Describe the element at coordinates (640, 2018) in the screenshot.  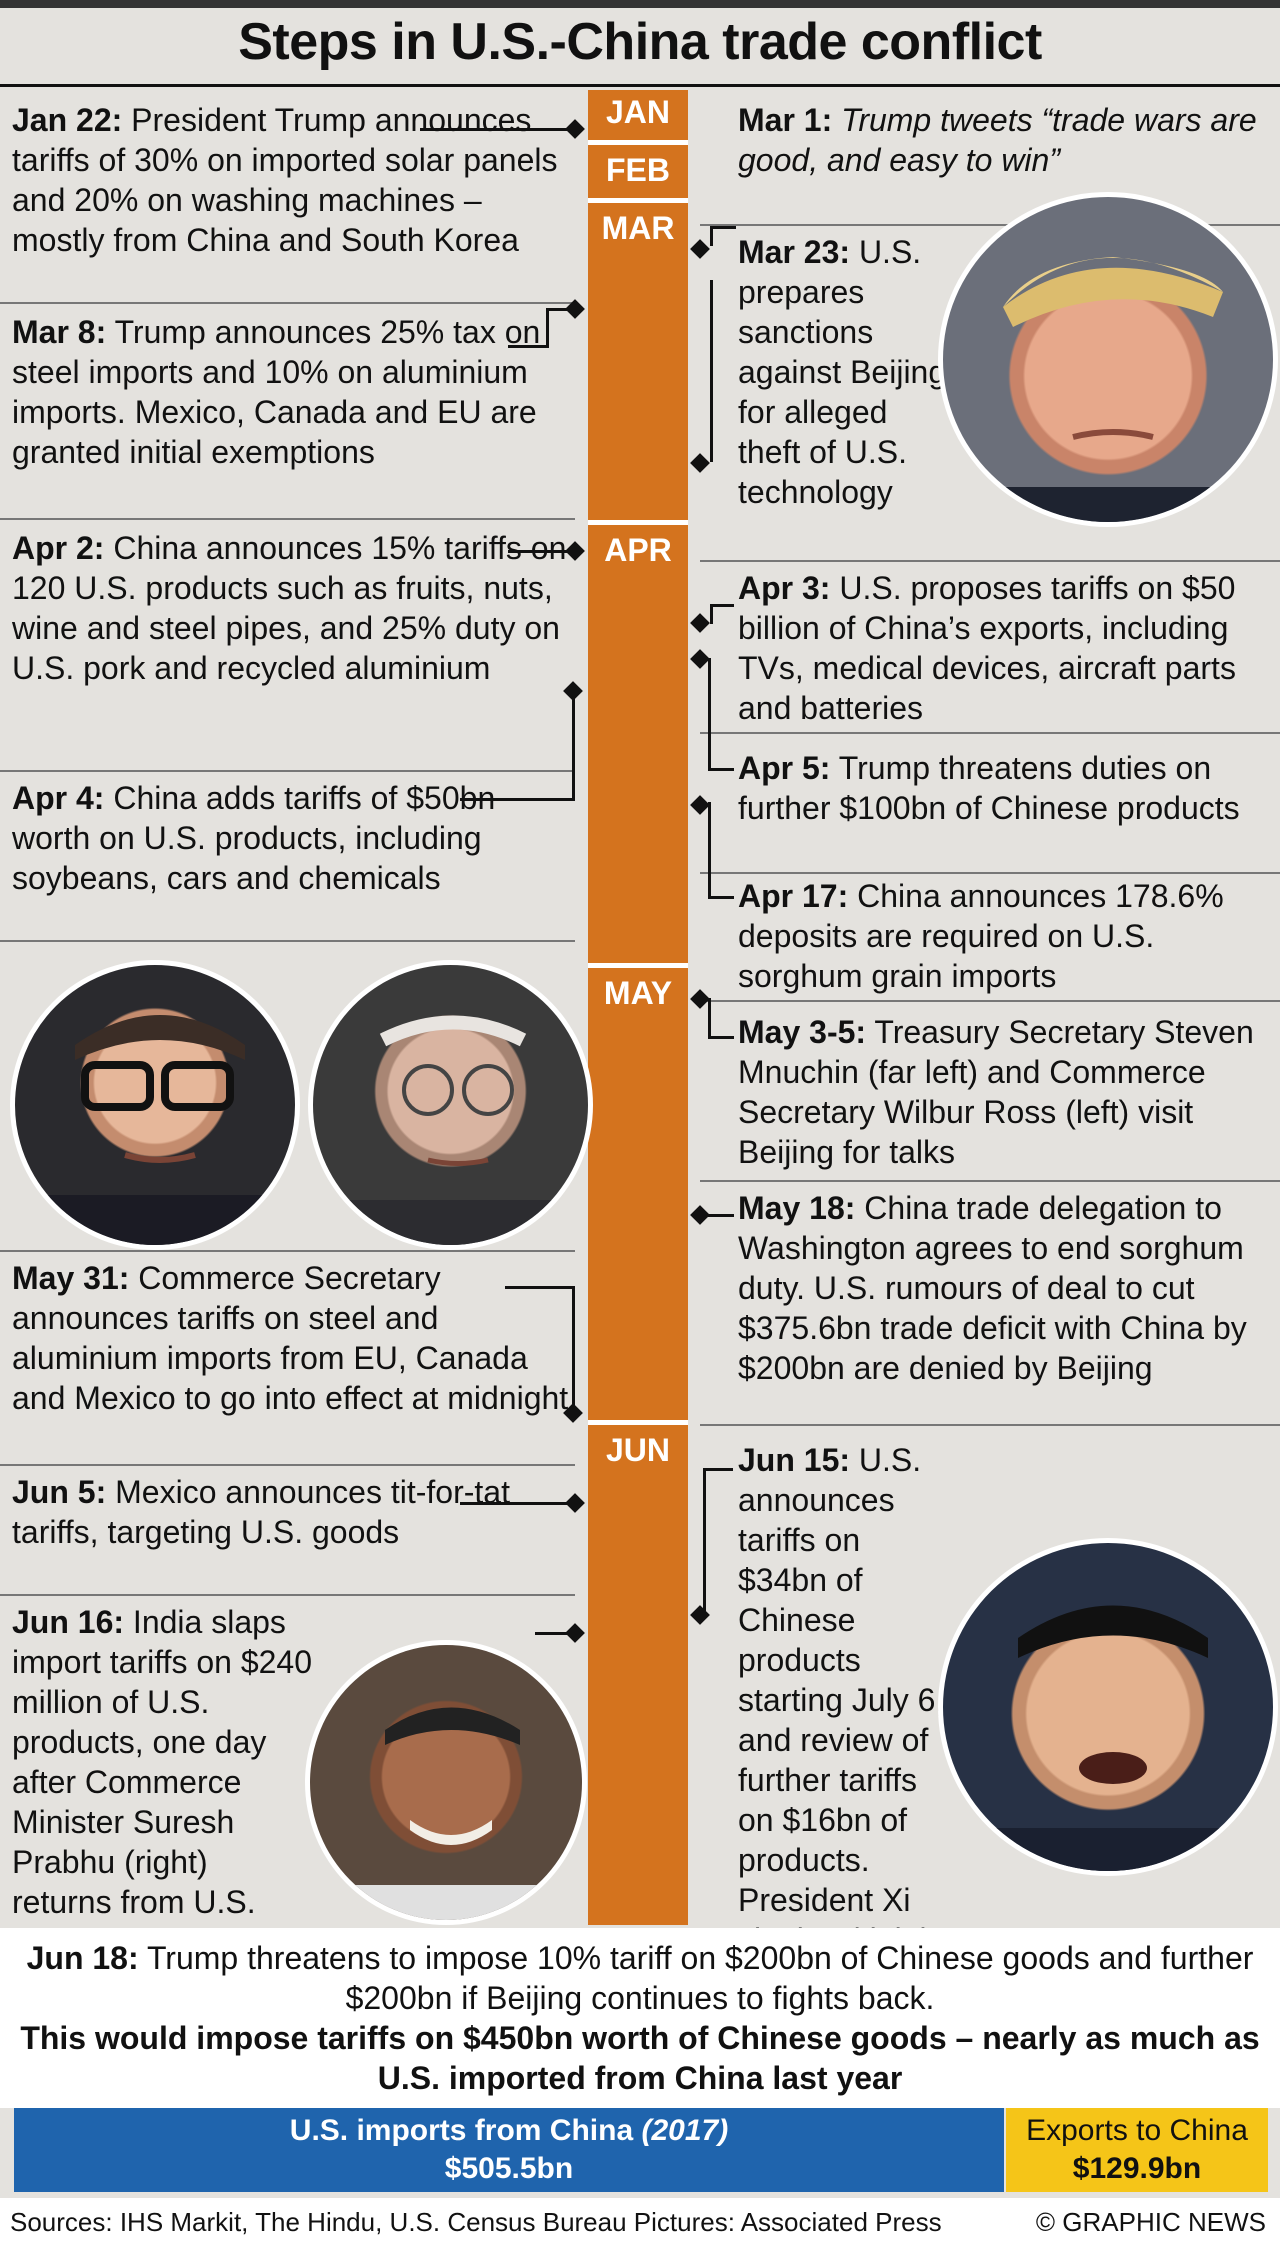
I see `summary-panel` at that location.